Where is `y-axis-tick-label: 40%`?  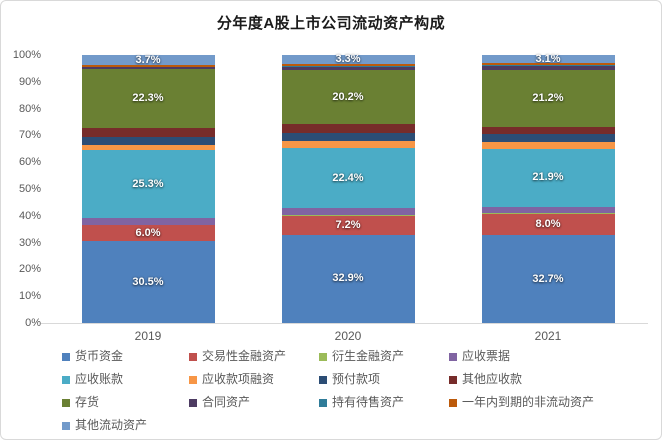 y-axis-tick-label: 40% is located at coordinates (29, 215).